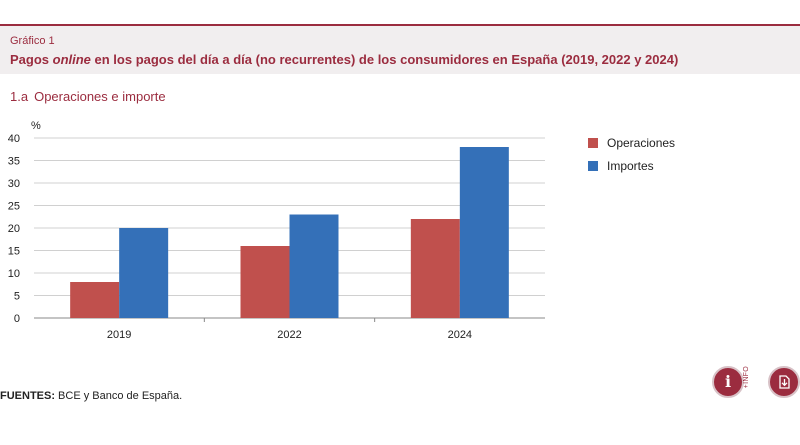 The height and width of the screenshot is (445, 800). What do you see at coordinates (17, 297) in the screenshot?
I see `y-tick-label-5: 5` at bounding box center [17, 297].